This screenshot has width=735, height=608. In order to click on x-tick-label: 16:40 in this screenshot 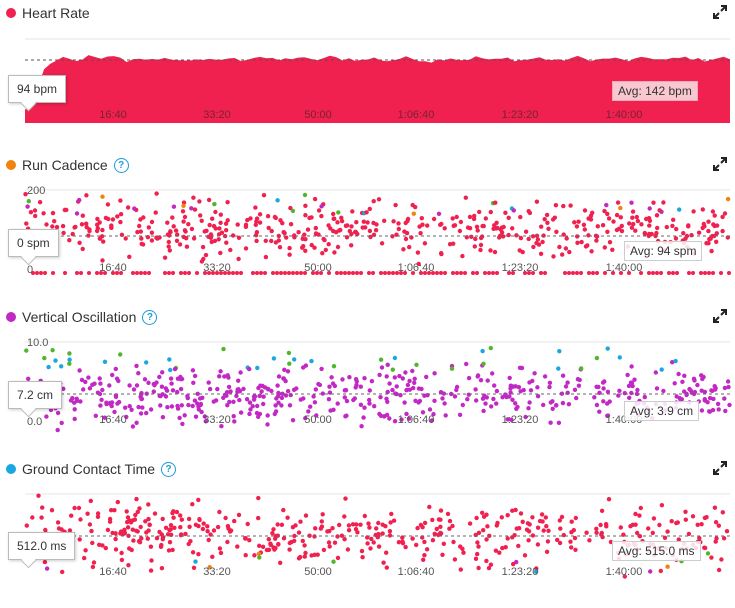, I will do `click(113, 115)`.